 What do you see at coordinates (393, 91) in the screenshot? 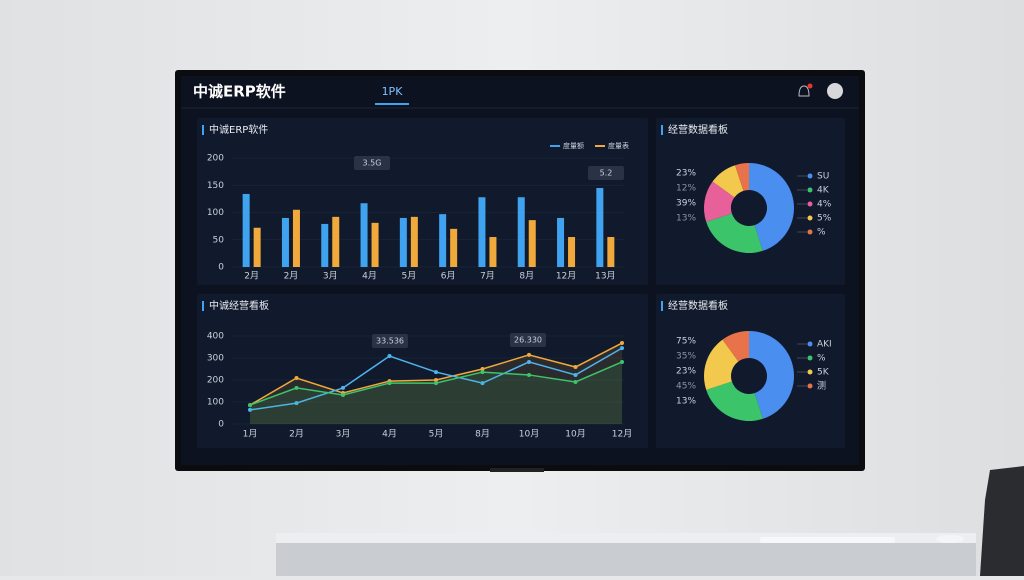
I see `tab: 1PK` at bounding box center [393, 91].